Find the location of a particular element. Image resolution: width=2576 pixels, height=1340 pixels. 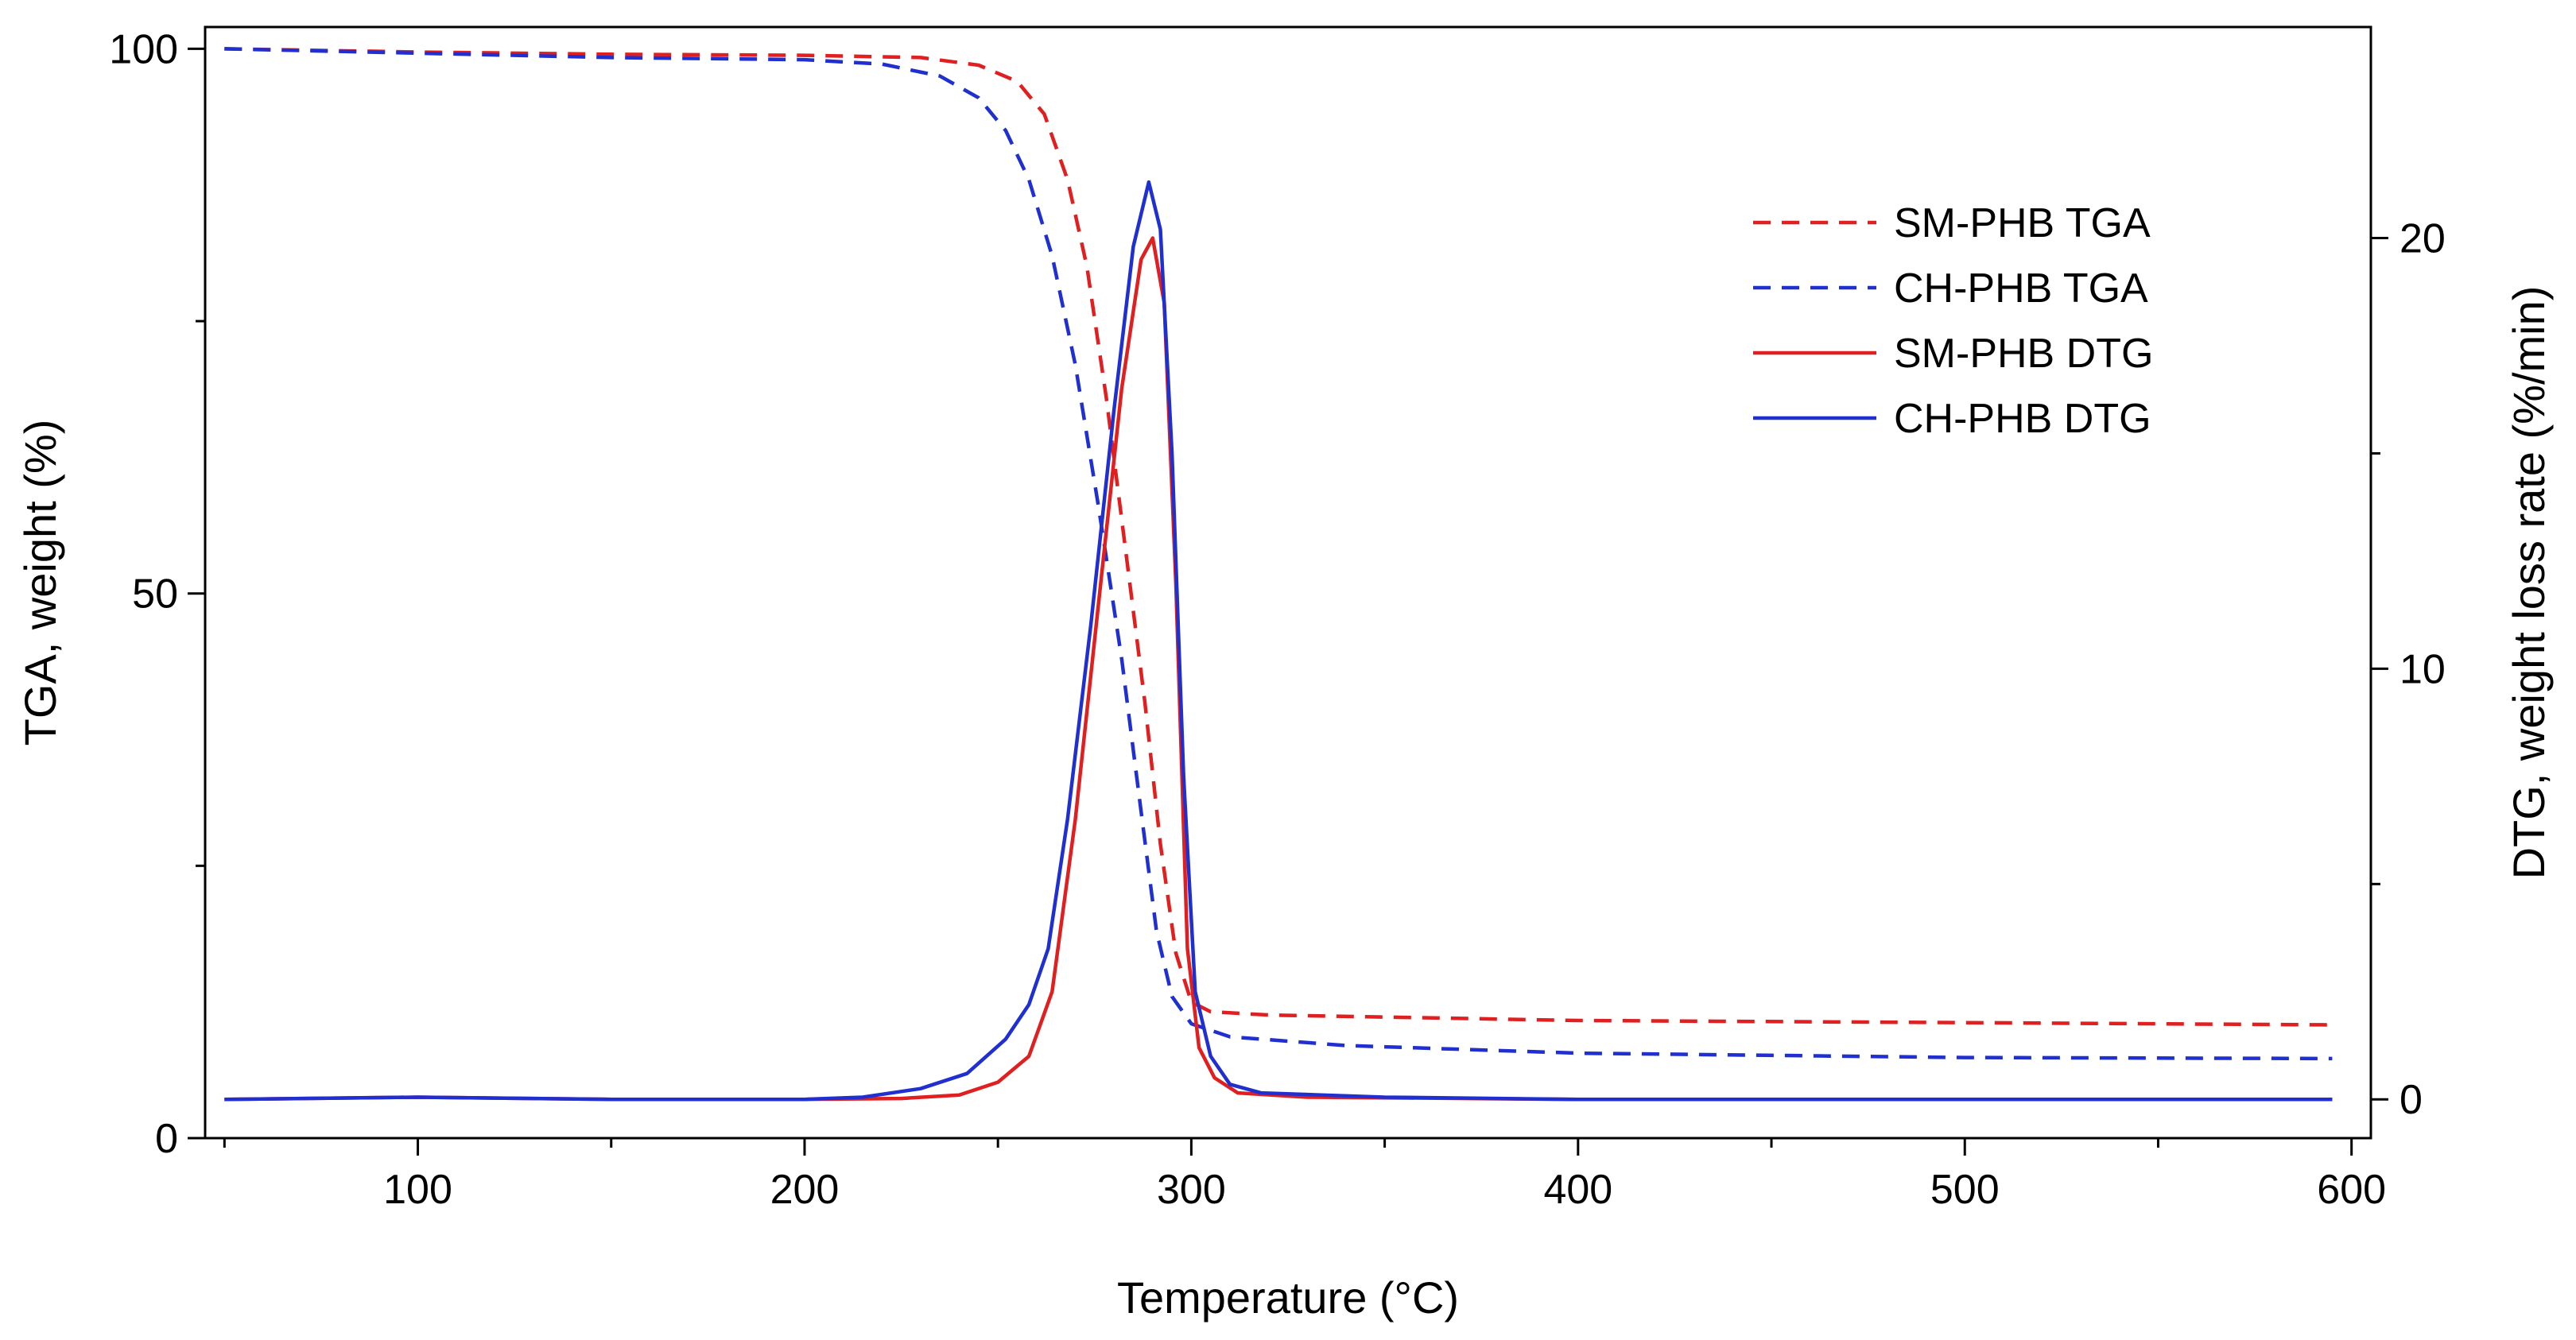

legend-label-sm-phb-dtg: SM-PHB DTG is located at coordinates (2023, 354).